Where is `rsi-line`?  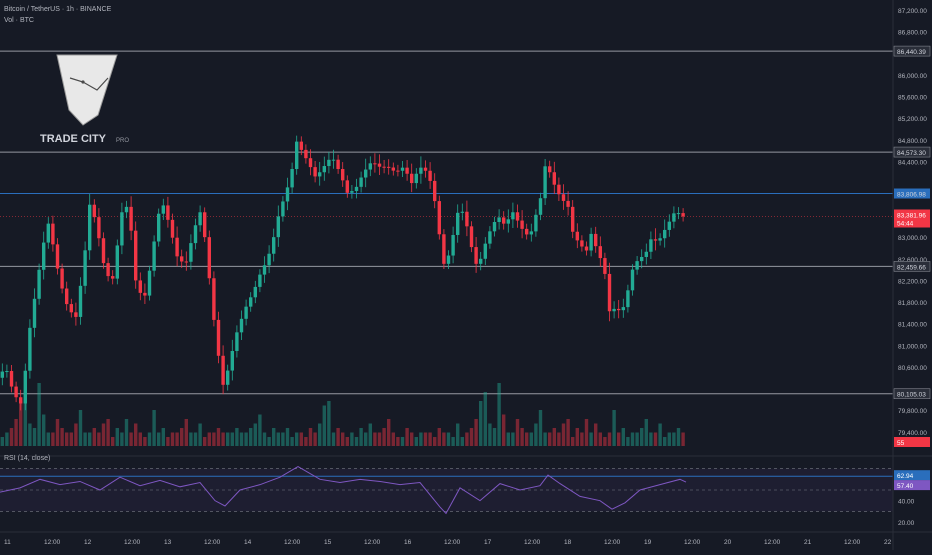
rsi-line is located at coordinates (343, 490).